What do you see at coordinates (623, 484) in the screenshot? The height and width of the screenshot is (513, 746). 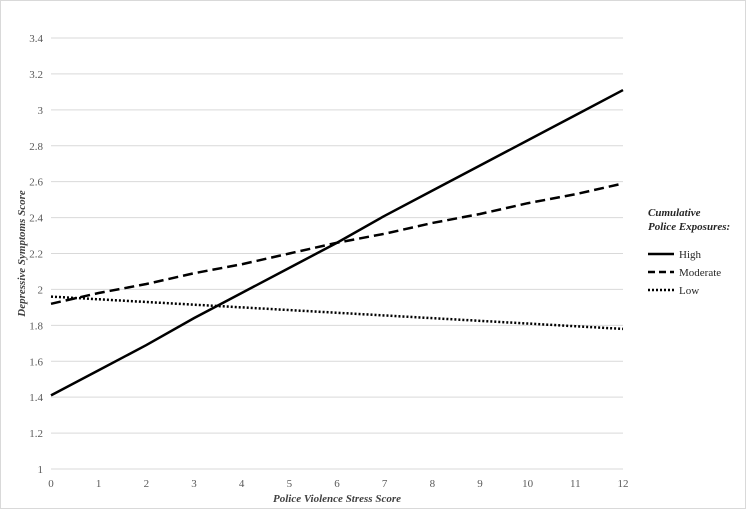 I see `x-tick-label: 12` at bounding box center [623, 484].